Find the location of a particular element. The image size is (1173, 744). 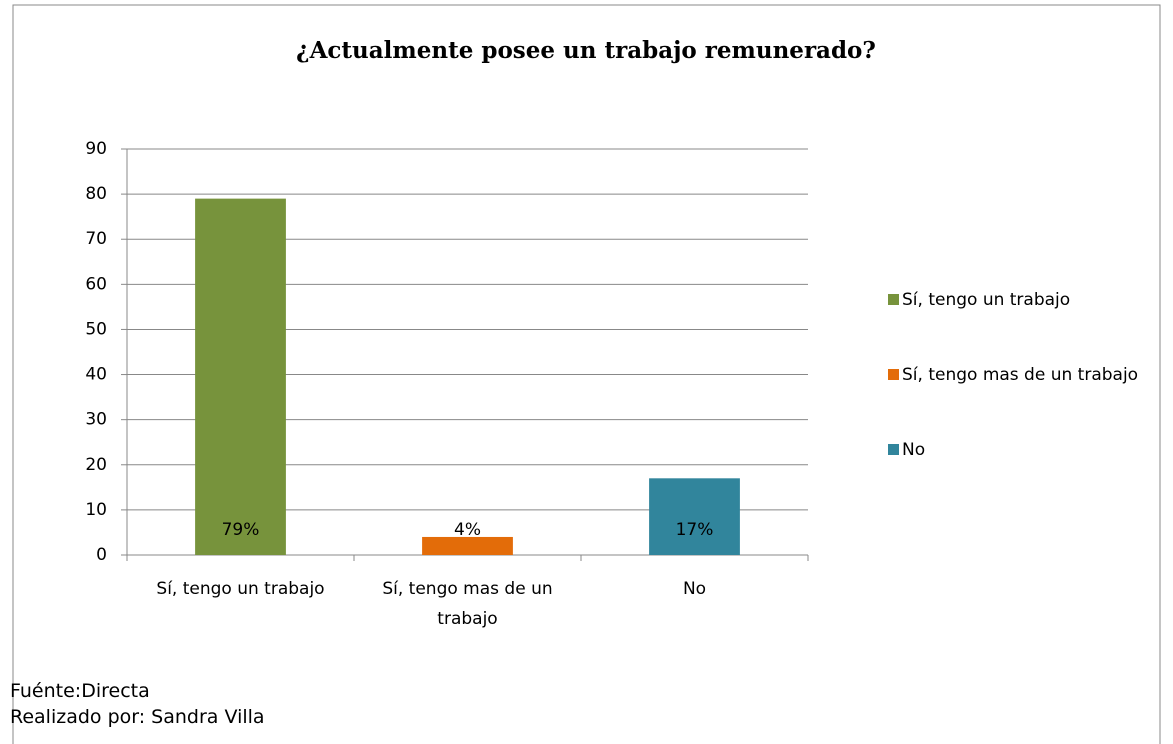

y-tick-label: 50 is located at coordinates (96, 329).